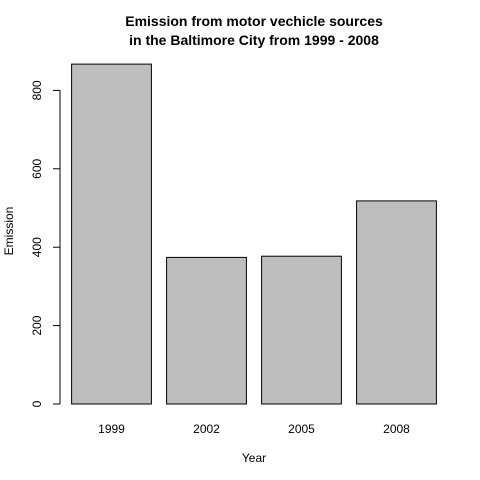  Describe the element at coordinates (37, 247) in the screenshot. I see `y-tick-label-400: 400` at that location.